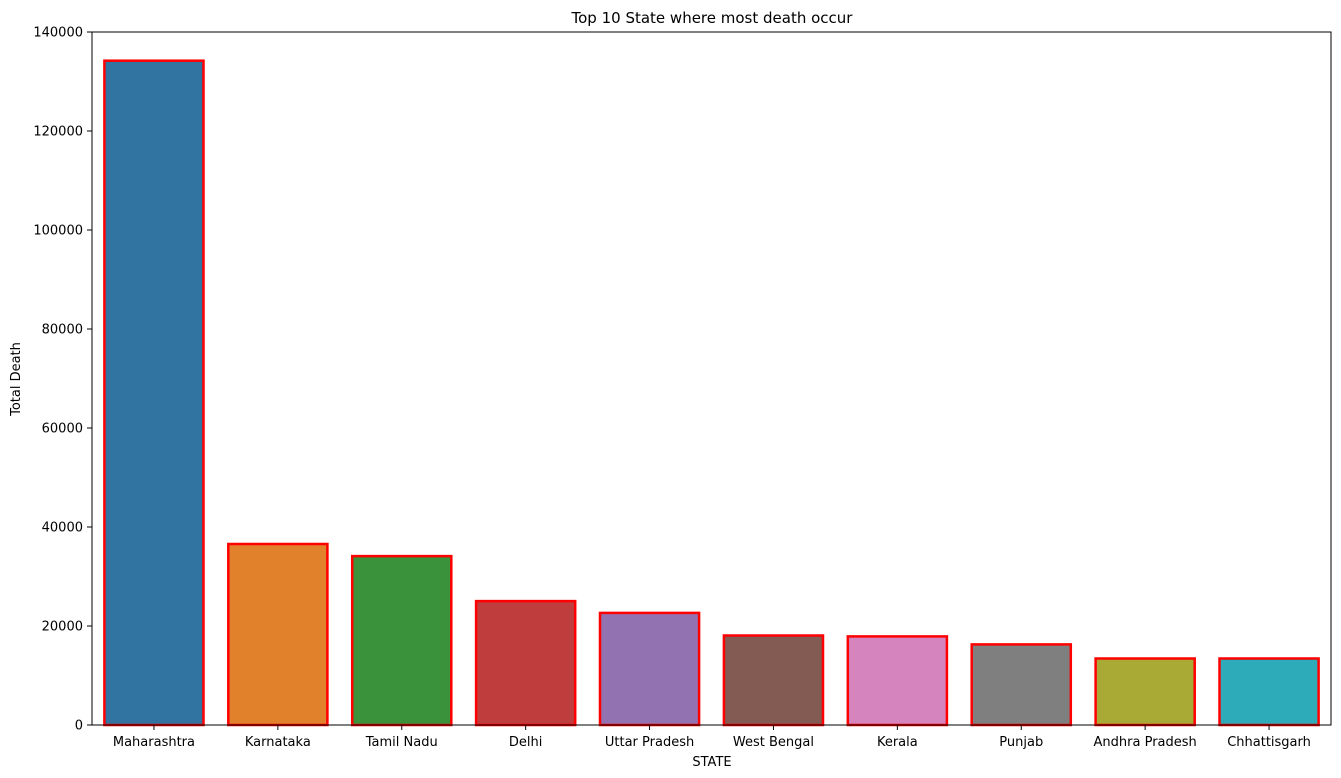 The image size is (1341, 778). Describe the element at coordinates (1021, 742) in the screenshot. I see `x-tick-label: Punjab` at that location.